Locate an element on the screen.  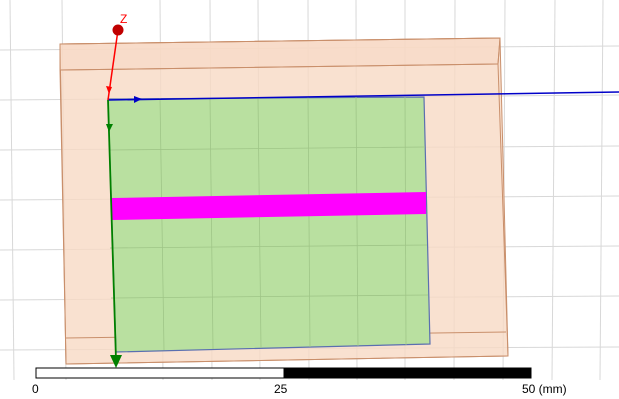
scale-label-start: 0 is located at coordinates (35, 389).